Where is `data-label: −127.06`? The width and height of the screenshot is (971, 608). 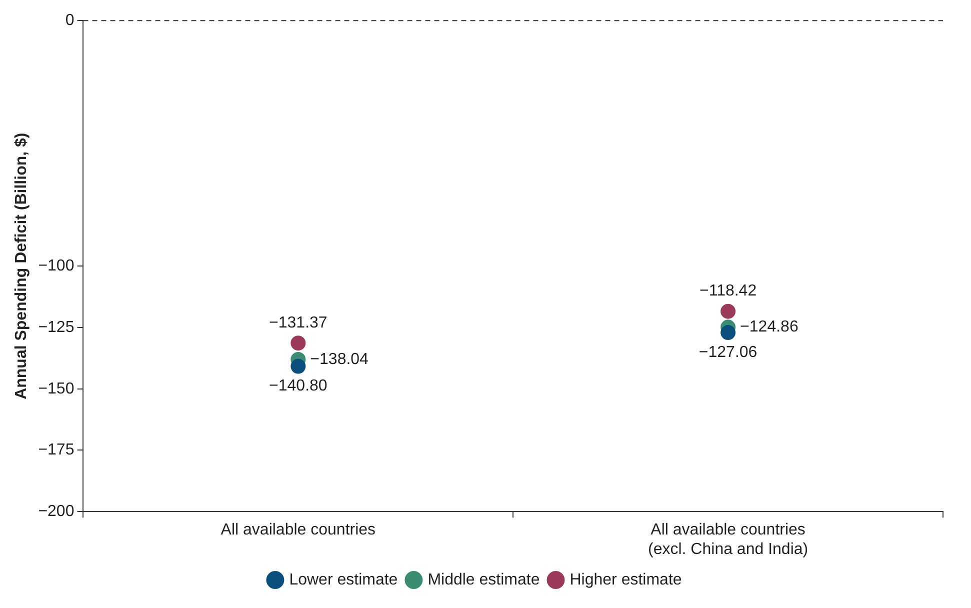 data-label: −127.06 is located at coordinates (728, 352).